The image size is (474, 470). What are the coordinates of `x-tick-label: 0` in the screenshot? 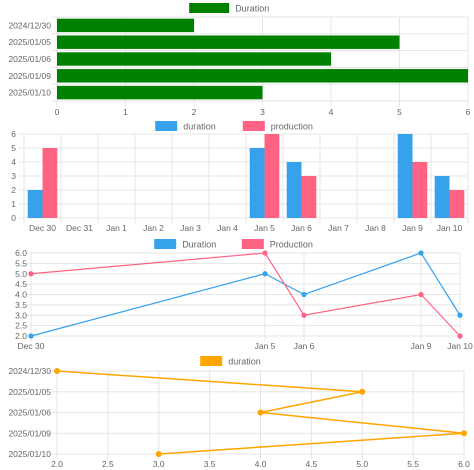 It's located at (57, 112).